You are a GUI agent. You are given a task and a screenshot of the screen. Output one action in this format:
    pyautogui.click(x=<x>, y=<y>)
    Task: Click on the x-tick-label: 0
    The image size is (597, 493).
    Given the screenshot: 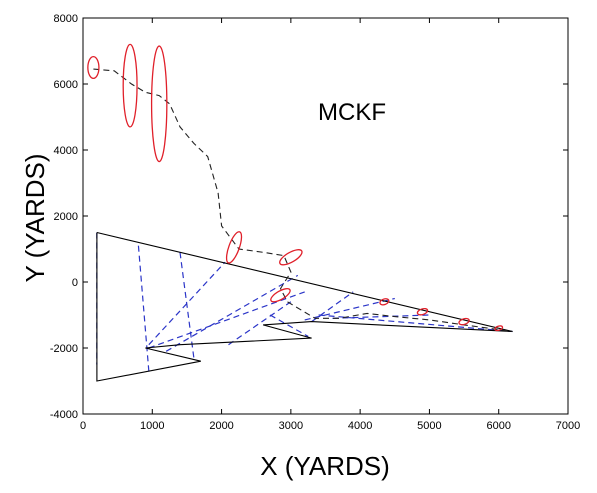 What is the action you would take?
    pyautogui.click(x=83, y=426)
    